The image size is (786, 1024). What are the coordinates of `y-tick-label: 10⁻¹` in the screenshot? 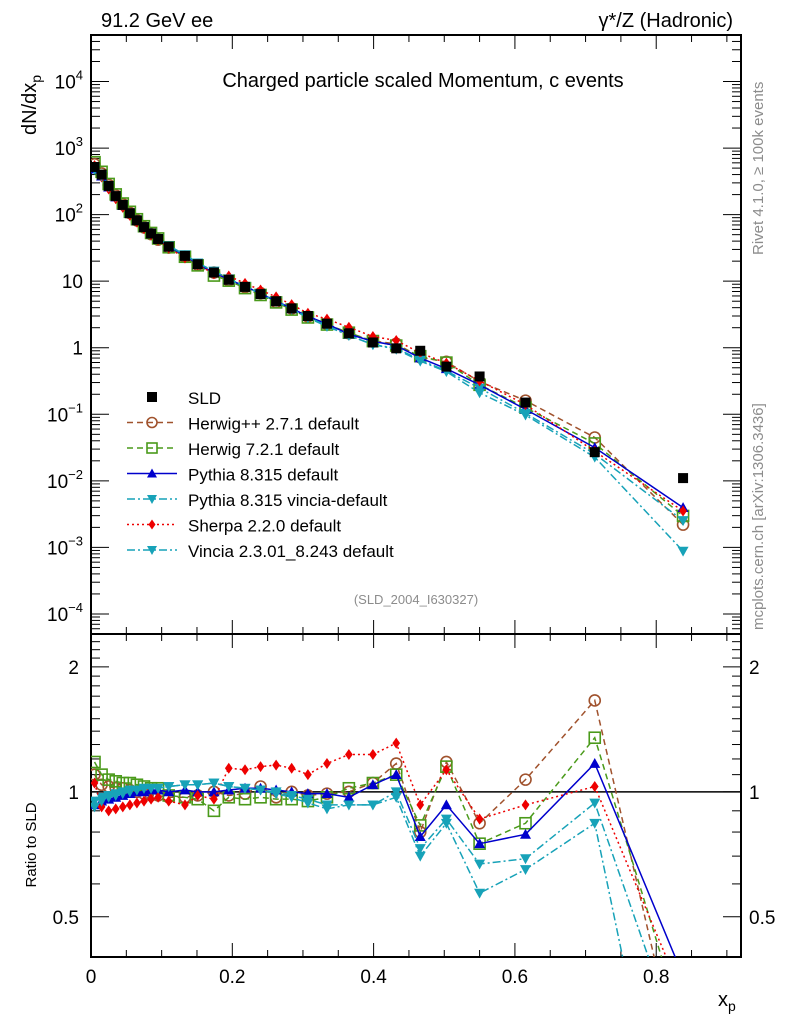 It's located at (65, 413).